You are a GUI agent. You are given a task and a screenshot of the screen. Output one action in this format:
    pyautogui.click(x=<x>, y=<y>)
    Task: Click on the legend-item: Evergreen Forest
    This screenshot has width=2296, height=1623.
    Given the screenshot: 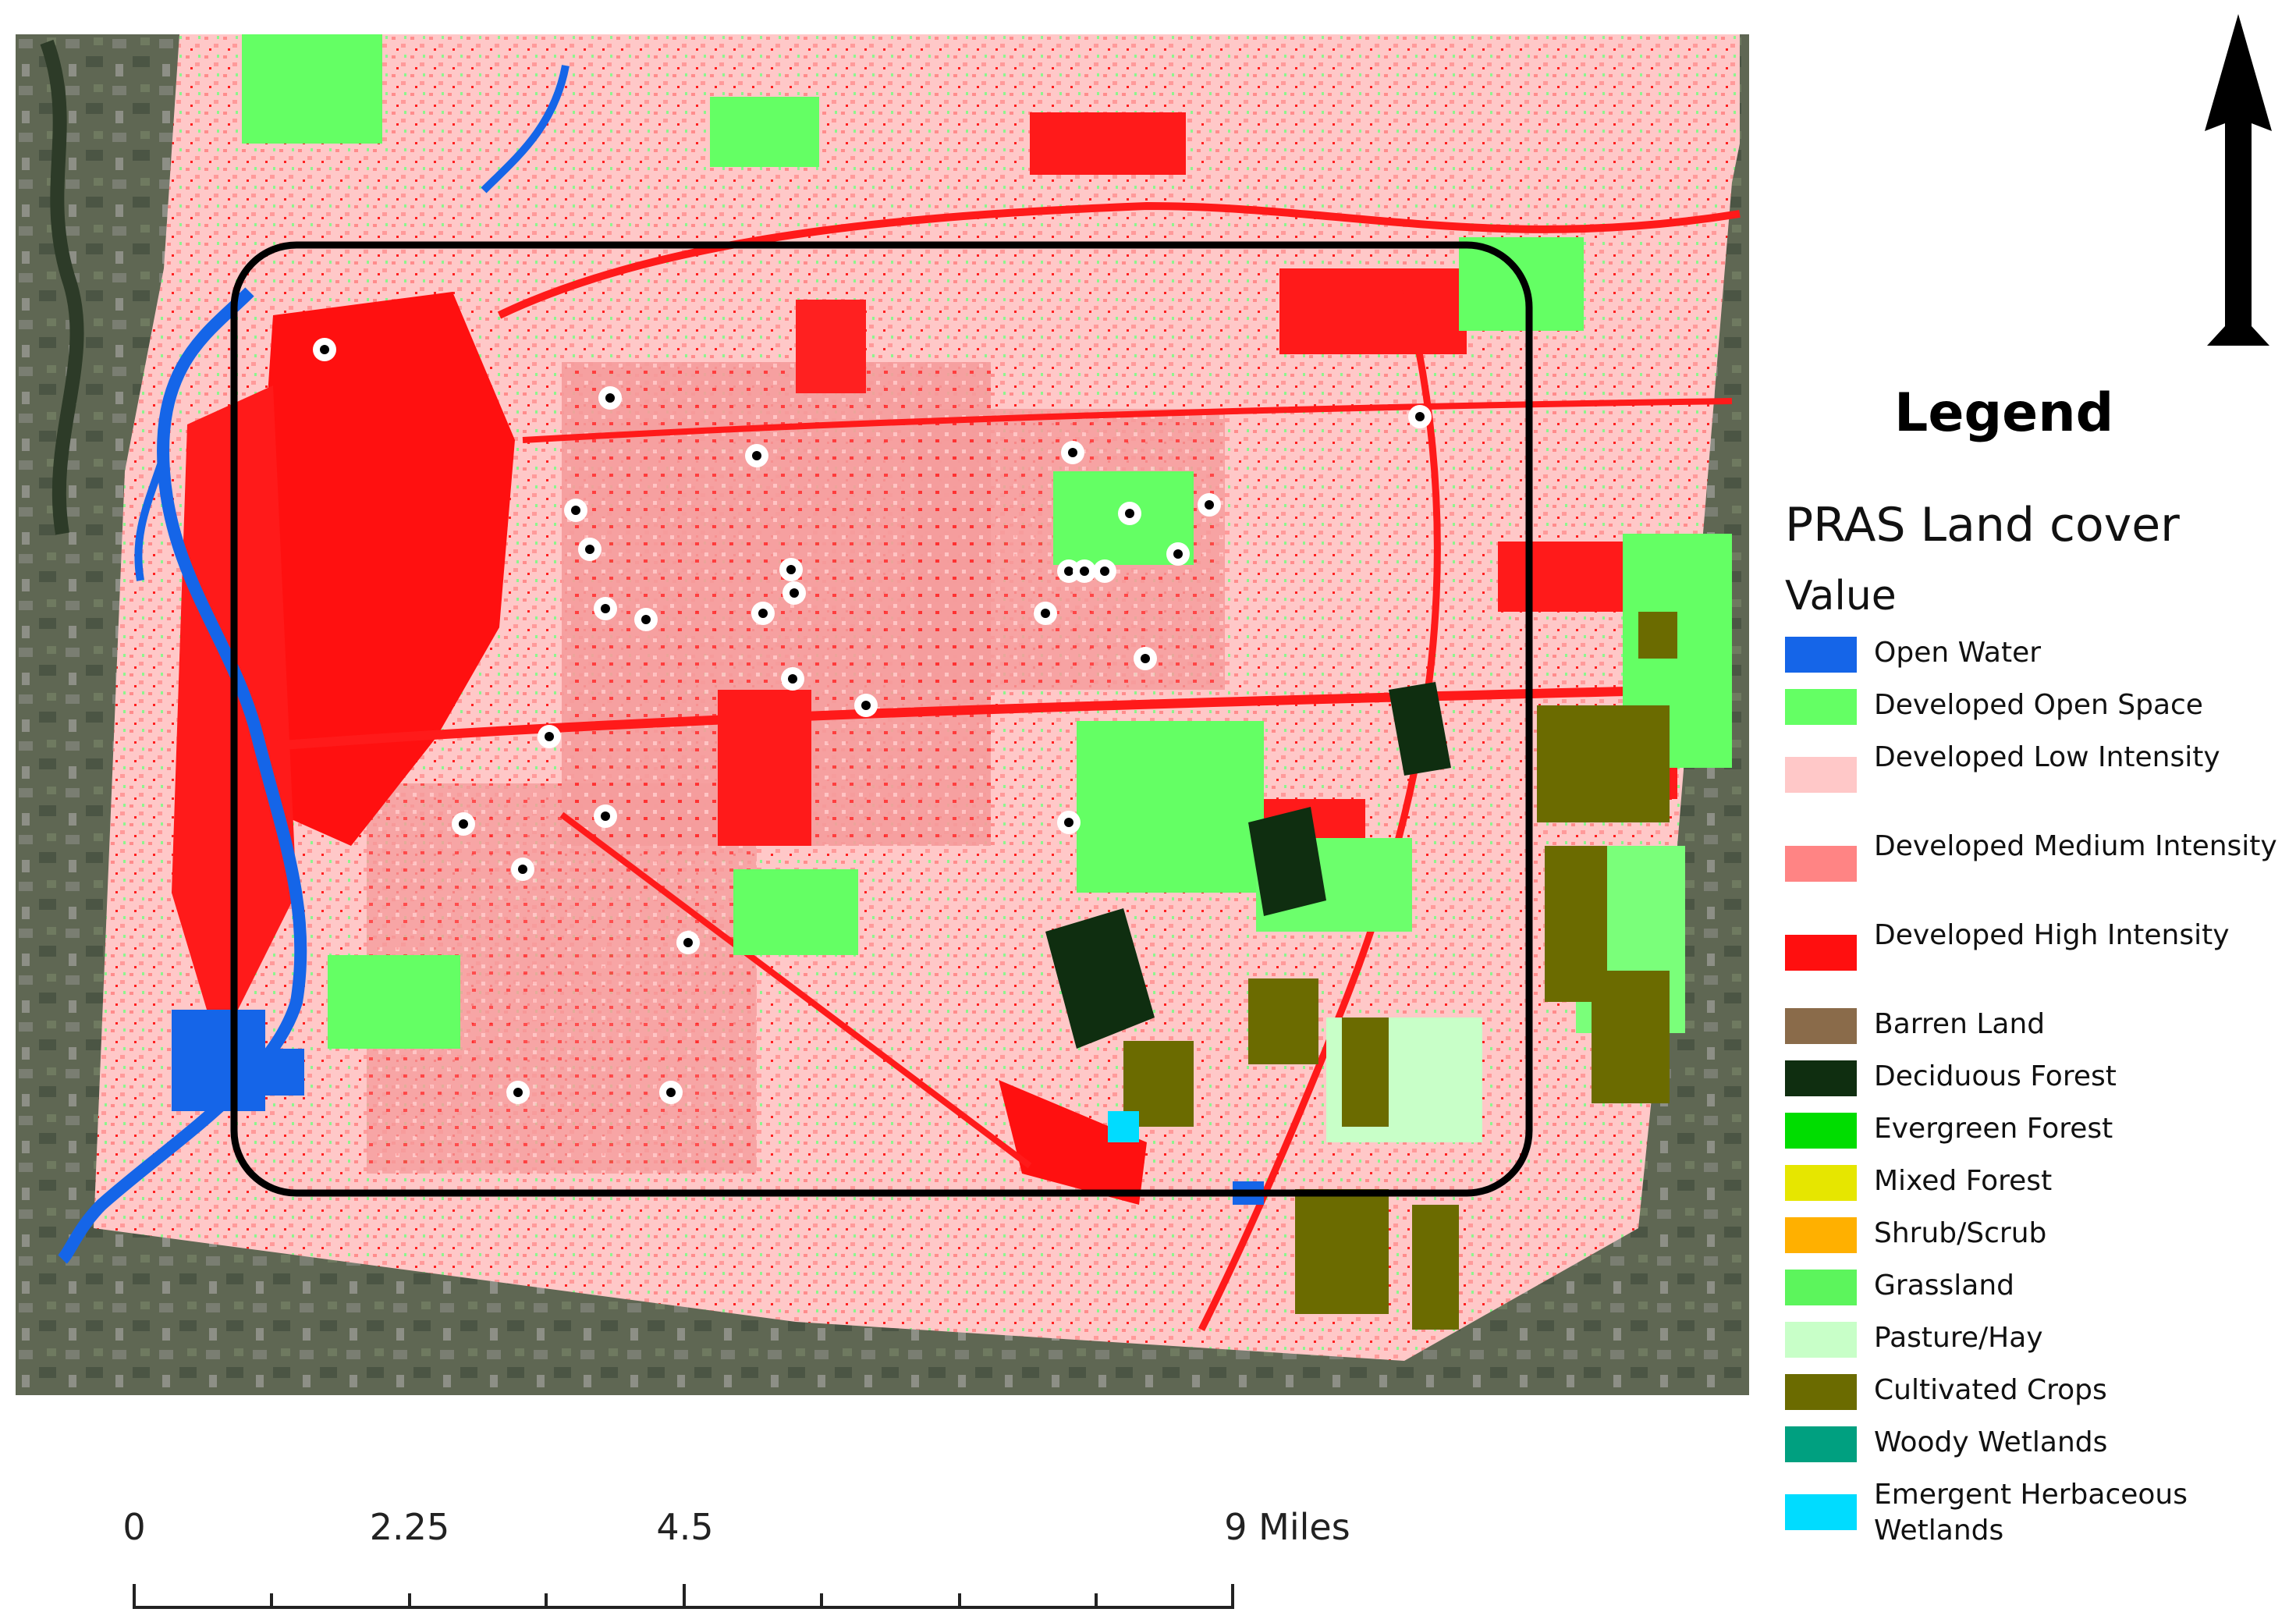 What is the action you would take?
    pyautogui.click(x=2034, y=1139)
    